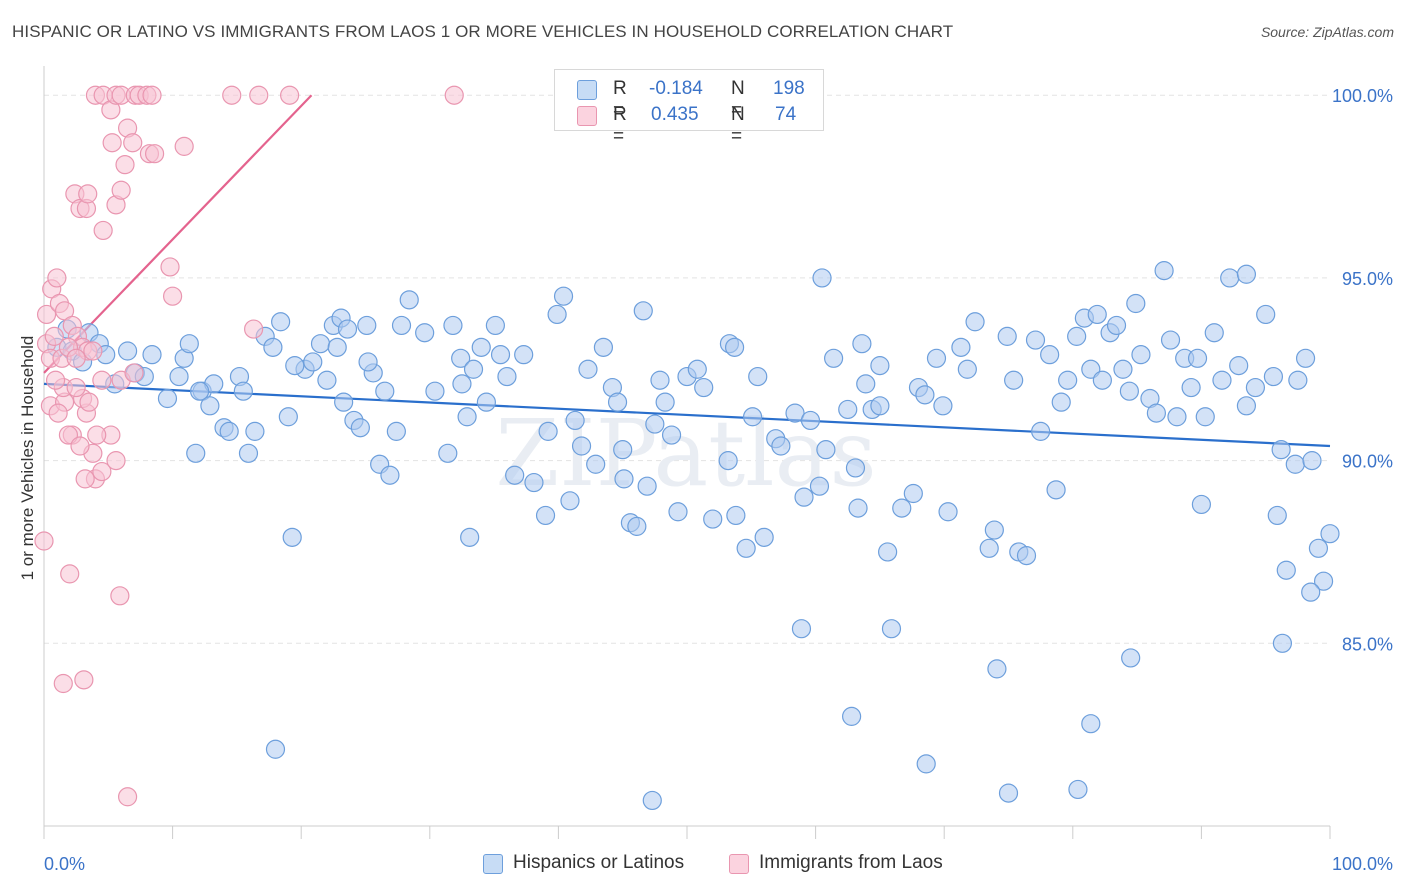 The image size is (1406, 892). I want to click on legend-n-label: N =, so click(738, 99).